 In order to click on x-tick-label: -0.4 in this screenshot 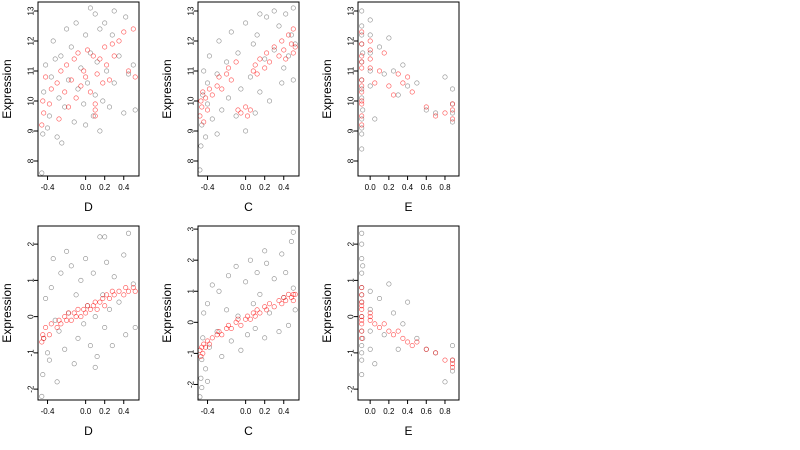, I will do `click(48, 411)`.